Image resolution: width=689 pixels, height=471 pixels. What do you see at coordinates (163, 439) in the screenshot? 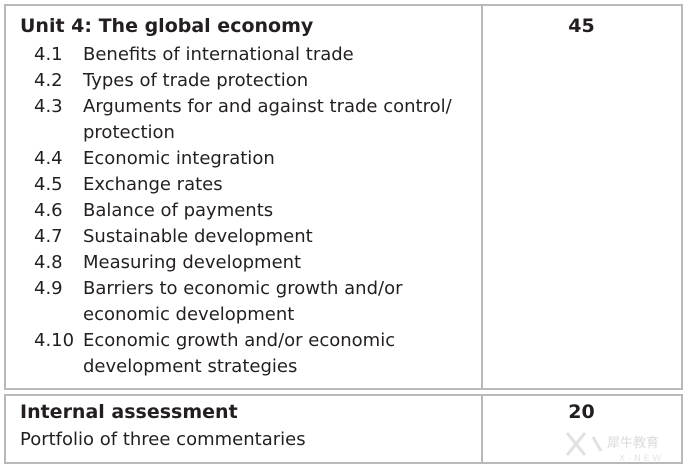
I see `assessment-description: Portfolio of three commentaries` at bounding box center [163, 439].